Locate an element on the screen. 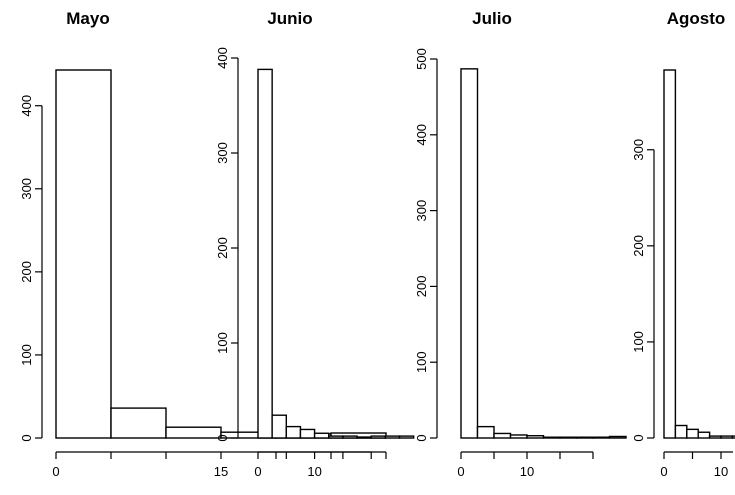 Image resolution: width=735 pixels, height=495 pixels. panel-title: Julio is located at coordinates (492, 18).